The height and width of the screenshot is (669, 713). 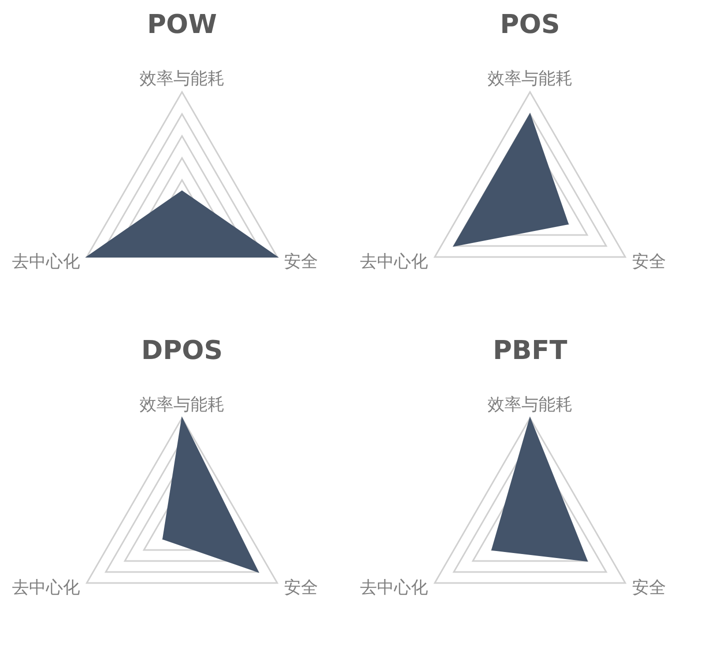 I want to click on chart-title: DPOS, so click(x=182, y=351).